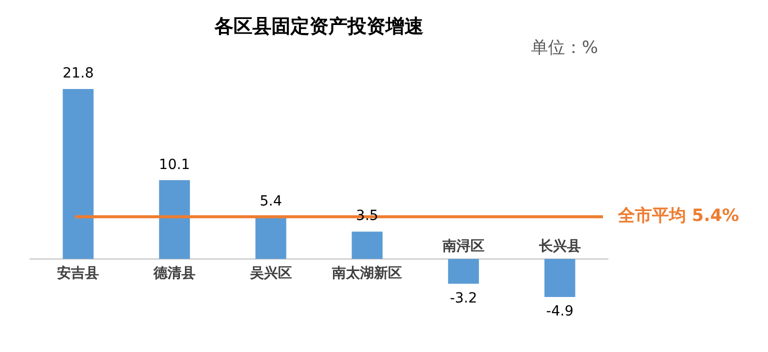  I want to click on x-tick-label: 德清县, so click(174, 273).